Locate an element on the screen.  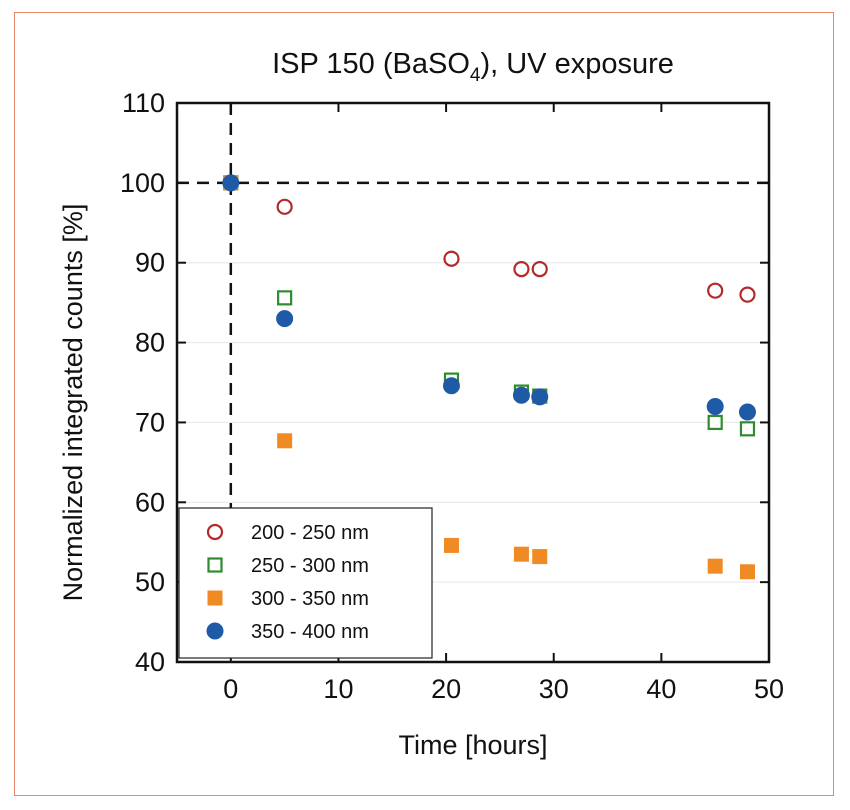
x-tick-label-10: 10 is located at coordinates (338, 689).